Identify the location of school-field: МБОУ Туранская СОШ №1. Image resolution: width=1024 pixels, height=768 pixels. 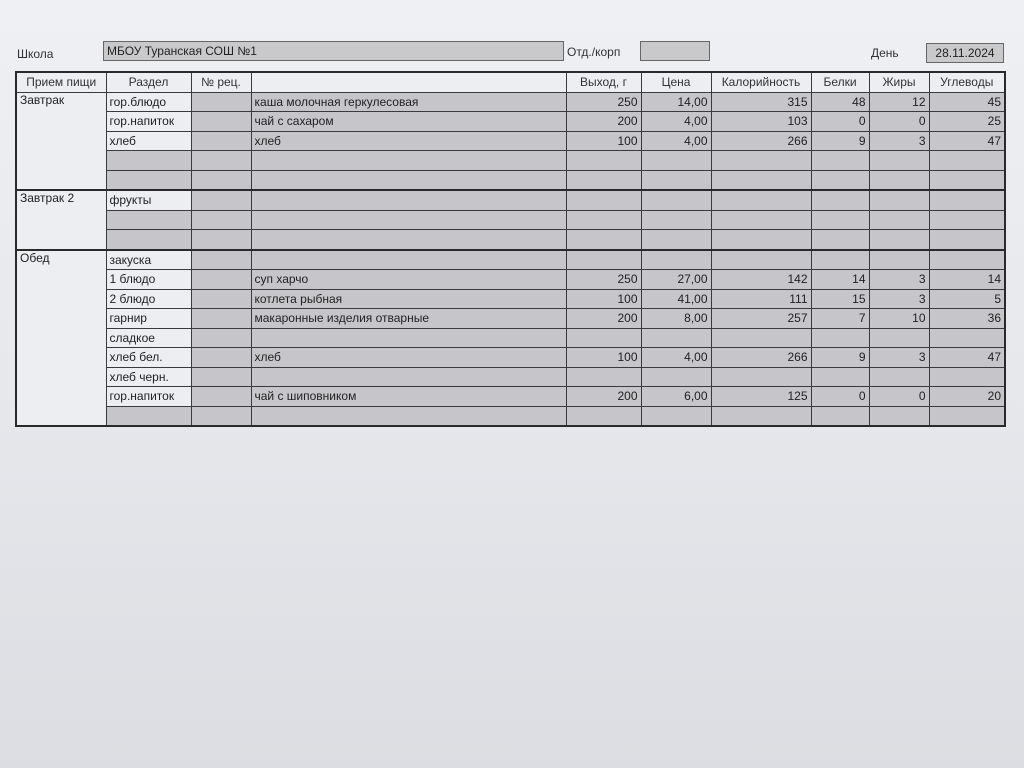
(333, 51).